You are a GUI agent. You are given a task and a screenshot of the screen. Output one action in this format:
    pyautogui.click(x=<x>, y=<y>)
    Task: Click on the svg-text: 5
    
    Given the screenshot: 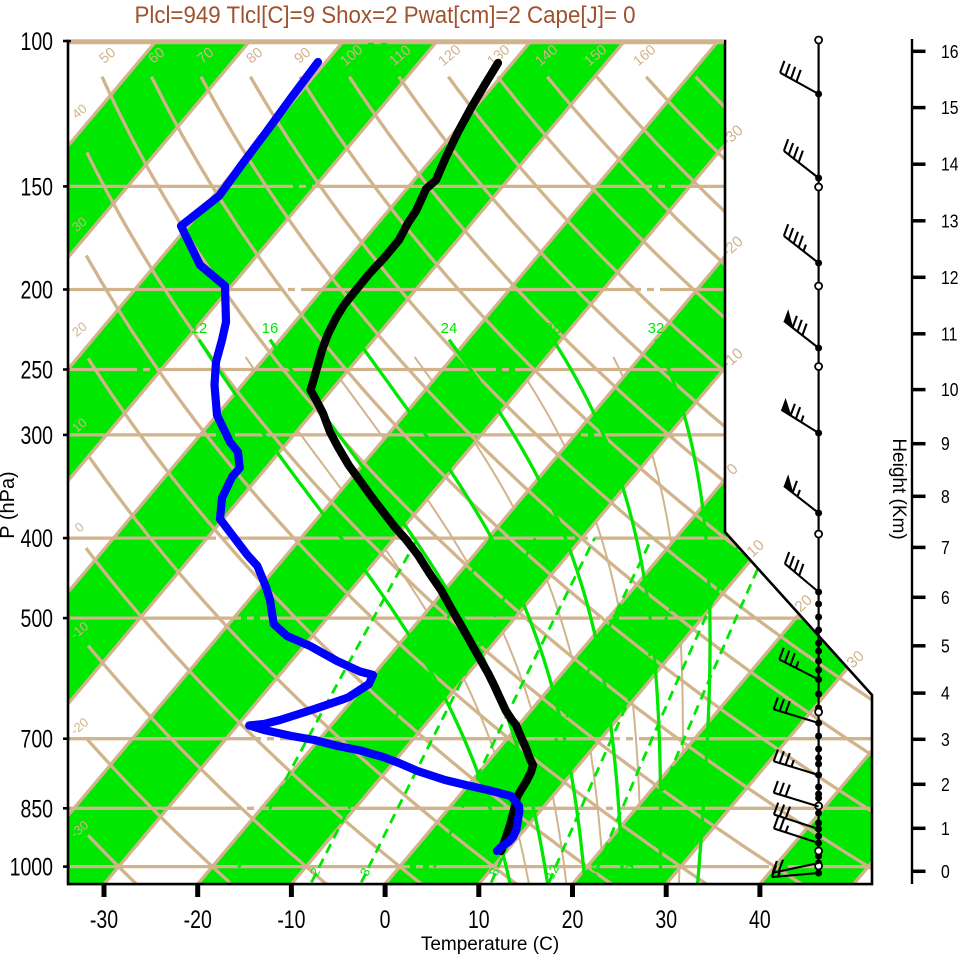 What is the action you would take?
    pyautogui.click(x=945, y=646)
    